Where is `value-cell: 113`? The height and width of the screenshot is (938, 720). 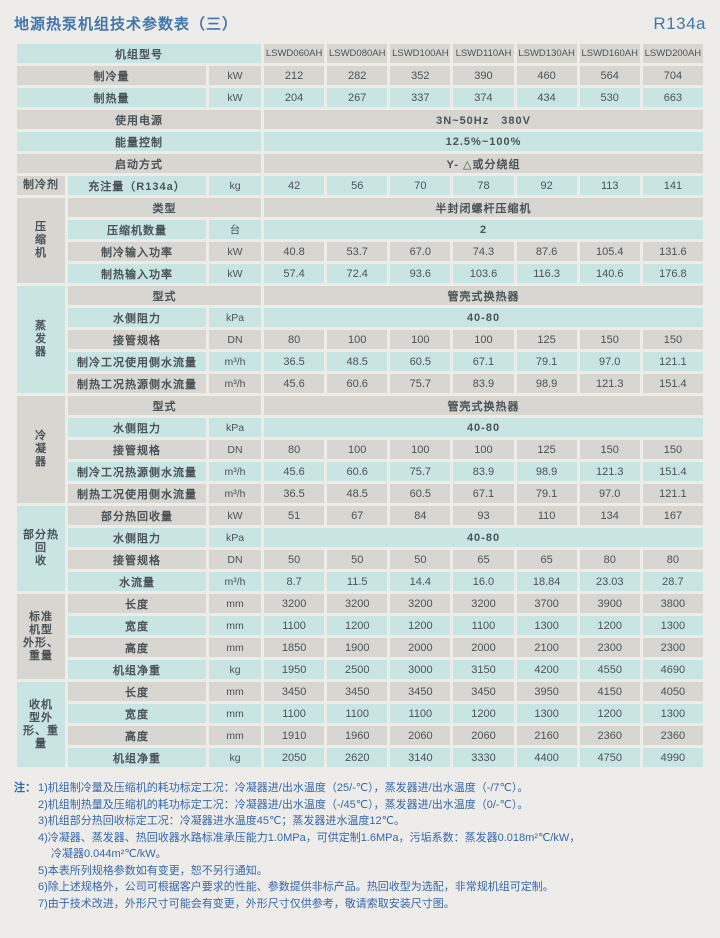 value-cell: 113 is located at coordinates (609, 185).